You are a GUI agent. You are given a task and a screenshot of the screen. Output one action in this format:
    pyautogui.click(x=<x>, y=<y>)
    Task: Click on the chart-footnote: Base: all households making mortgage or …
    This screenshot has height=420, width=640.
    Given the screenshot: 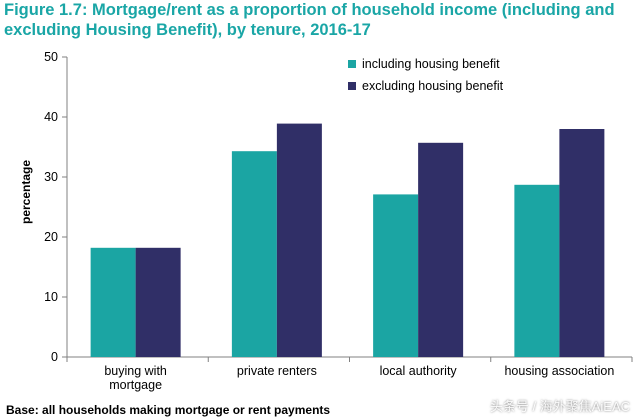 What is the action you would take?
    pyautogui.click(x=168, y=410)
    